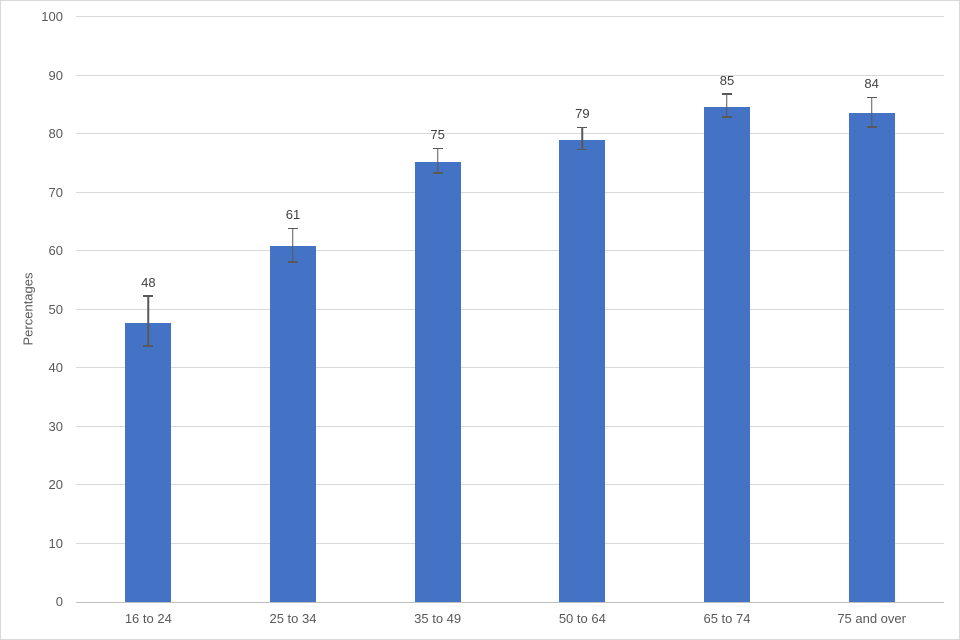 The width and height of the screenshot is (960, 640). Describe the element at coordinates (55, 75) in the screenshot. I see `y-axis-tick-label: 90` at that location.